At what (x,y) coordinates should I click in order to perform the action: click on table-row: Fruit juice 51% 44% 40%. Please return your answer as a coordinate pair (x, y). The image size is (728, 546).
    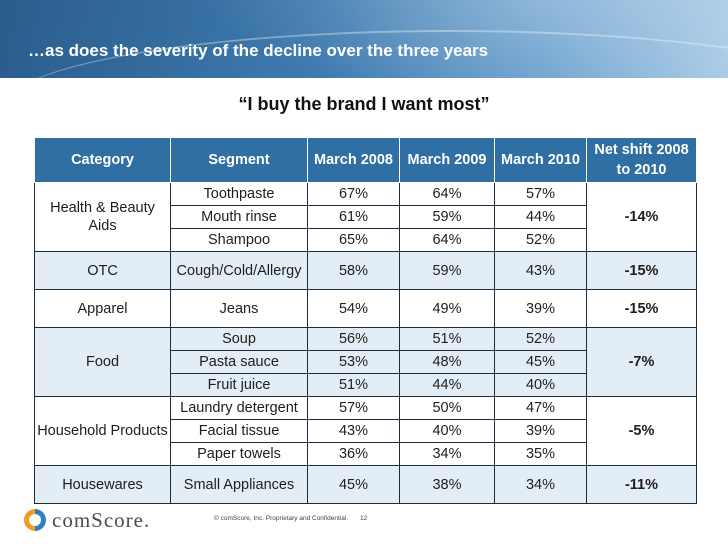
    Looking at the image, I should click on (366, 385).